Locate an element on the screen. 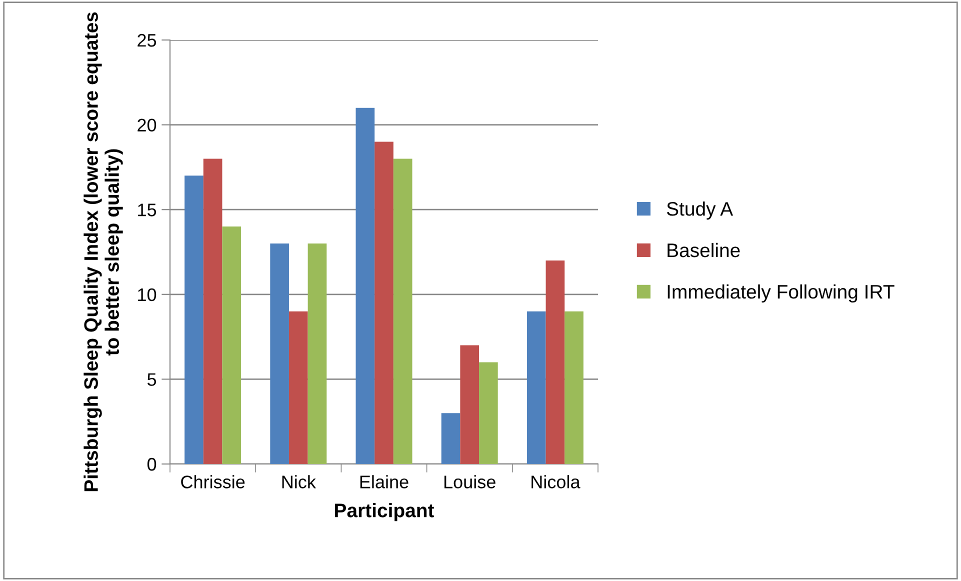 The image size is (961, 581). x-tick-label: Louise is located at coordinates (470, 481).